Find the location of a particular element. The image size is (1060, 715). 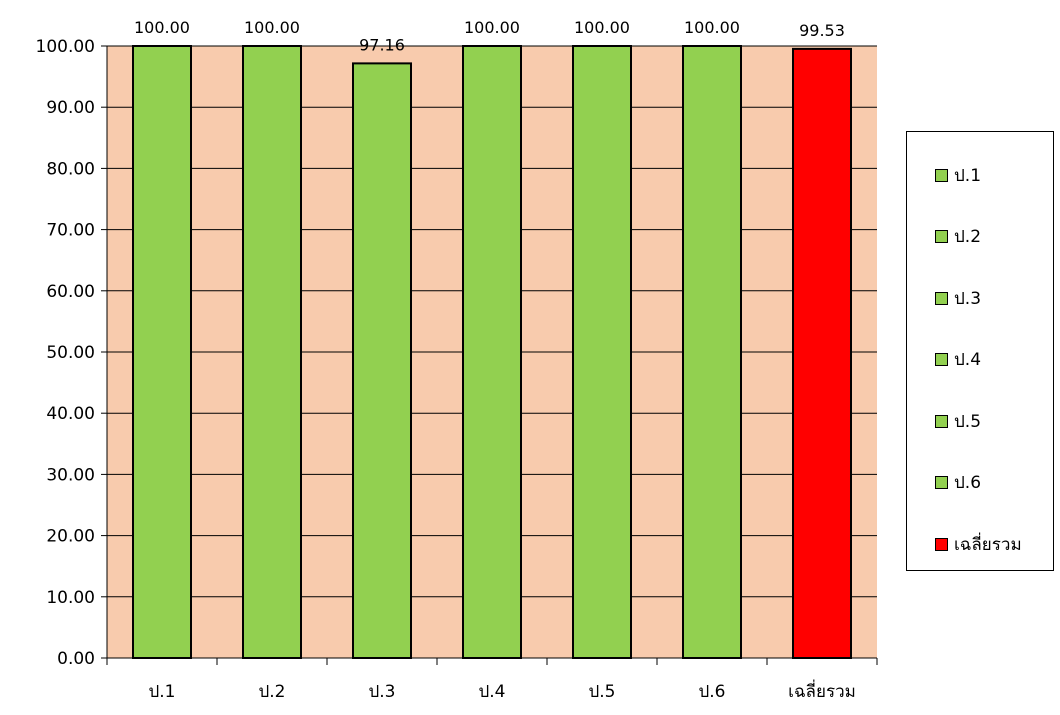

legend-label: ป.5 is located at coordinates (968, 421).